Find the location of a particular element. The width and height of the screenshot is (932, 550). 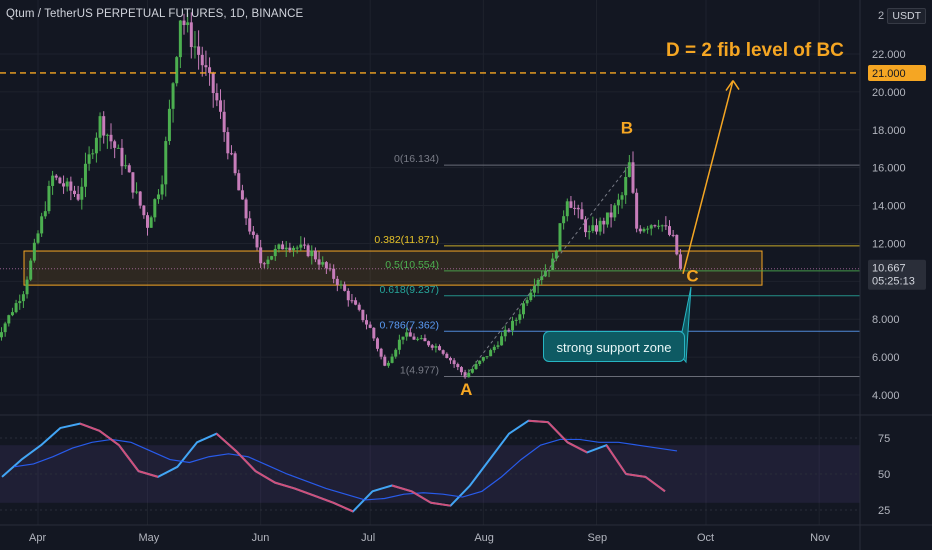

countdown-label: 05:25:13 is located at coordinates (893, 282).